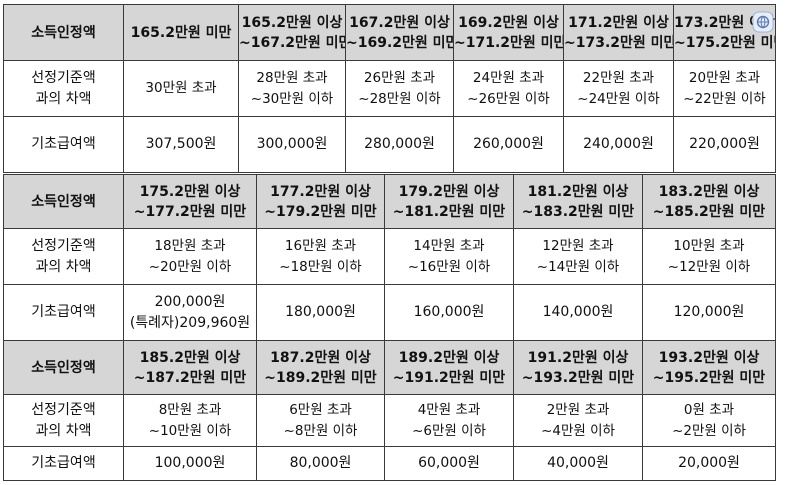 This screenshot has width=787, height=485. Describe the element at coordinates (578, 201) in the screenshot. I see `income-range-cell: 181.2만원 이상 ~183.2만원 미만` at that location.